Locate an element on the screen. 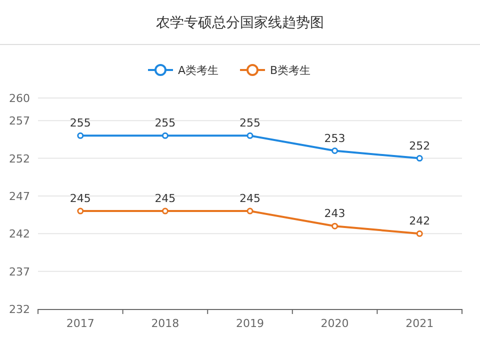  chart-title: 农学专硕总分国家线趋势图 is located at coordinates (240, 23).